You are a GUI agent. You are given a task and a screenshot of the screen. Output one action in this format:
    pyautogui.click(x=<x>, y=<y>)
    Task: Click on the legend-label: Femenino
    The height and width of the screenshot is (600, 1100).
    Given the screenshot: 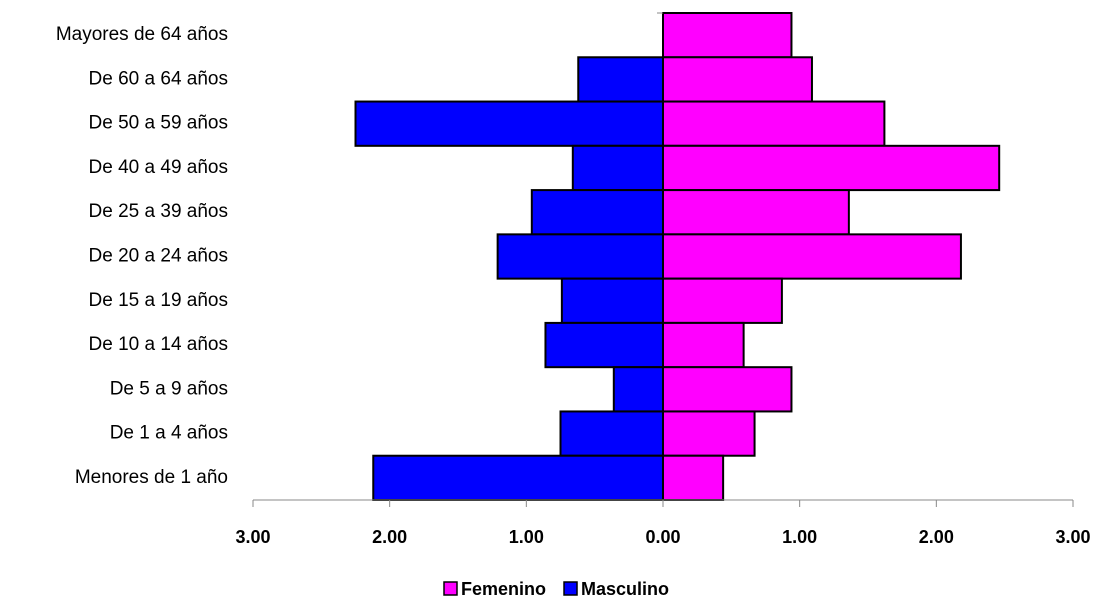 What is the action you would take?
    pyautogui.click(x=503, y=589)
    